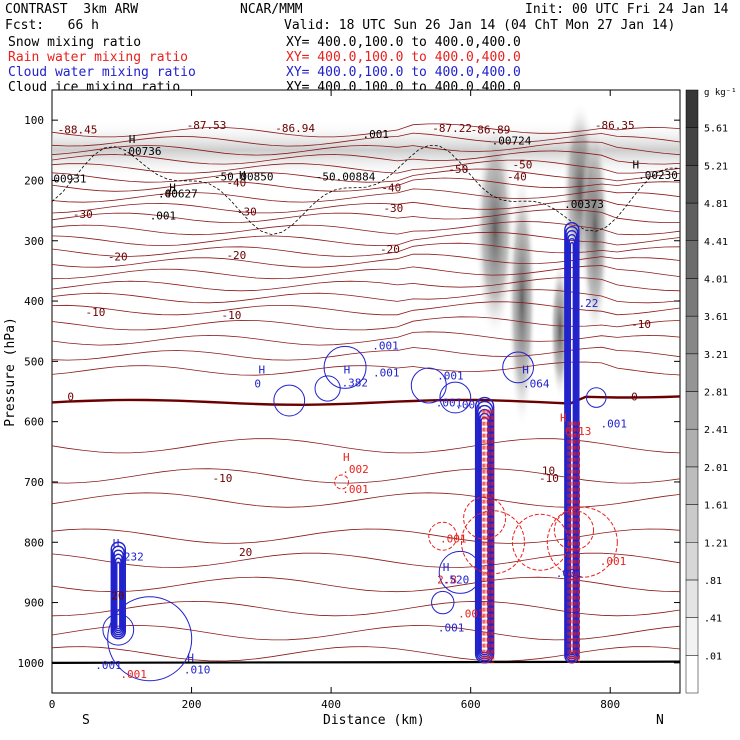  I want to click on contour-label: -50, so click(523, 164).